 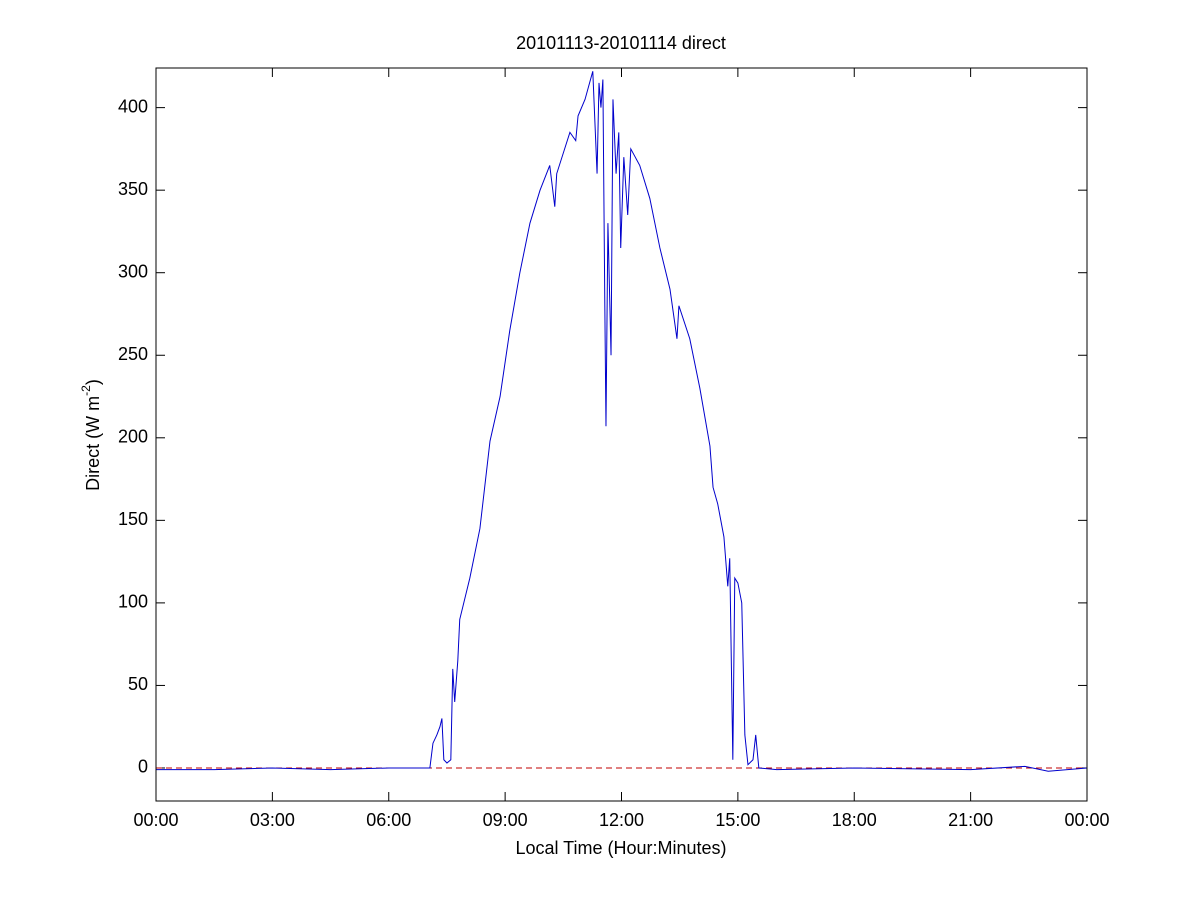 I want to click on x-tick-label: 21:00, so click(x=970, y=820).